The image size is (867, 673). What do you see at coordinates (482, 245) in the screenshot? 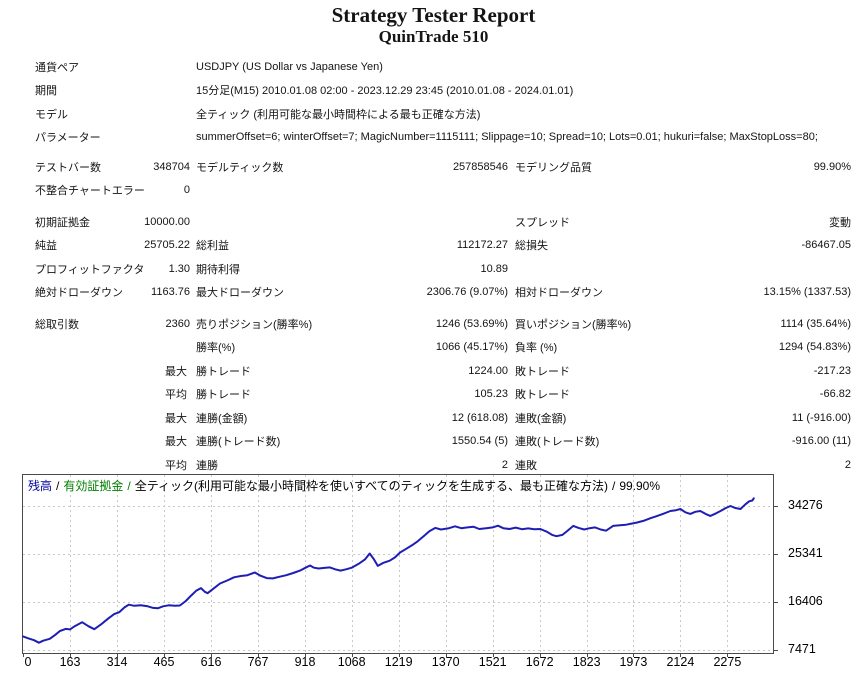
I see `row-value: 112172.27` at bounding box center [482, 245].